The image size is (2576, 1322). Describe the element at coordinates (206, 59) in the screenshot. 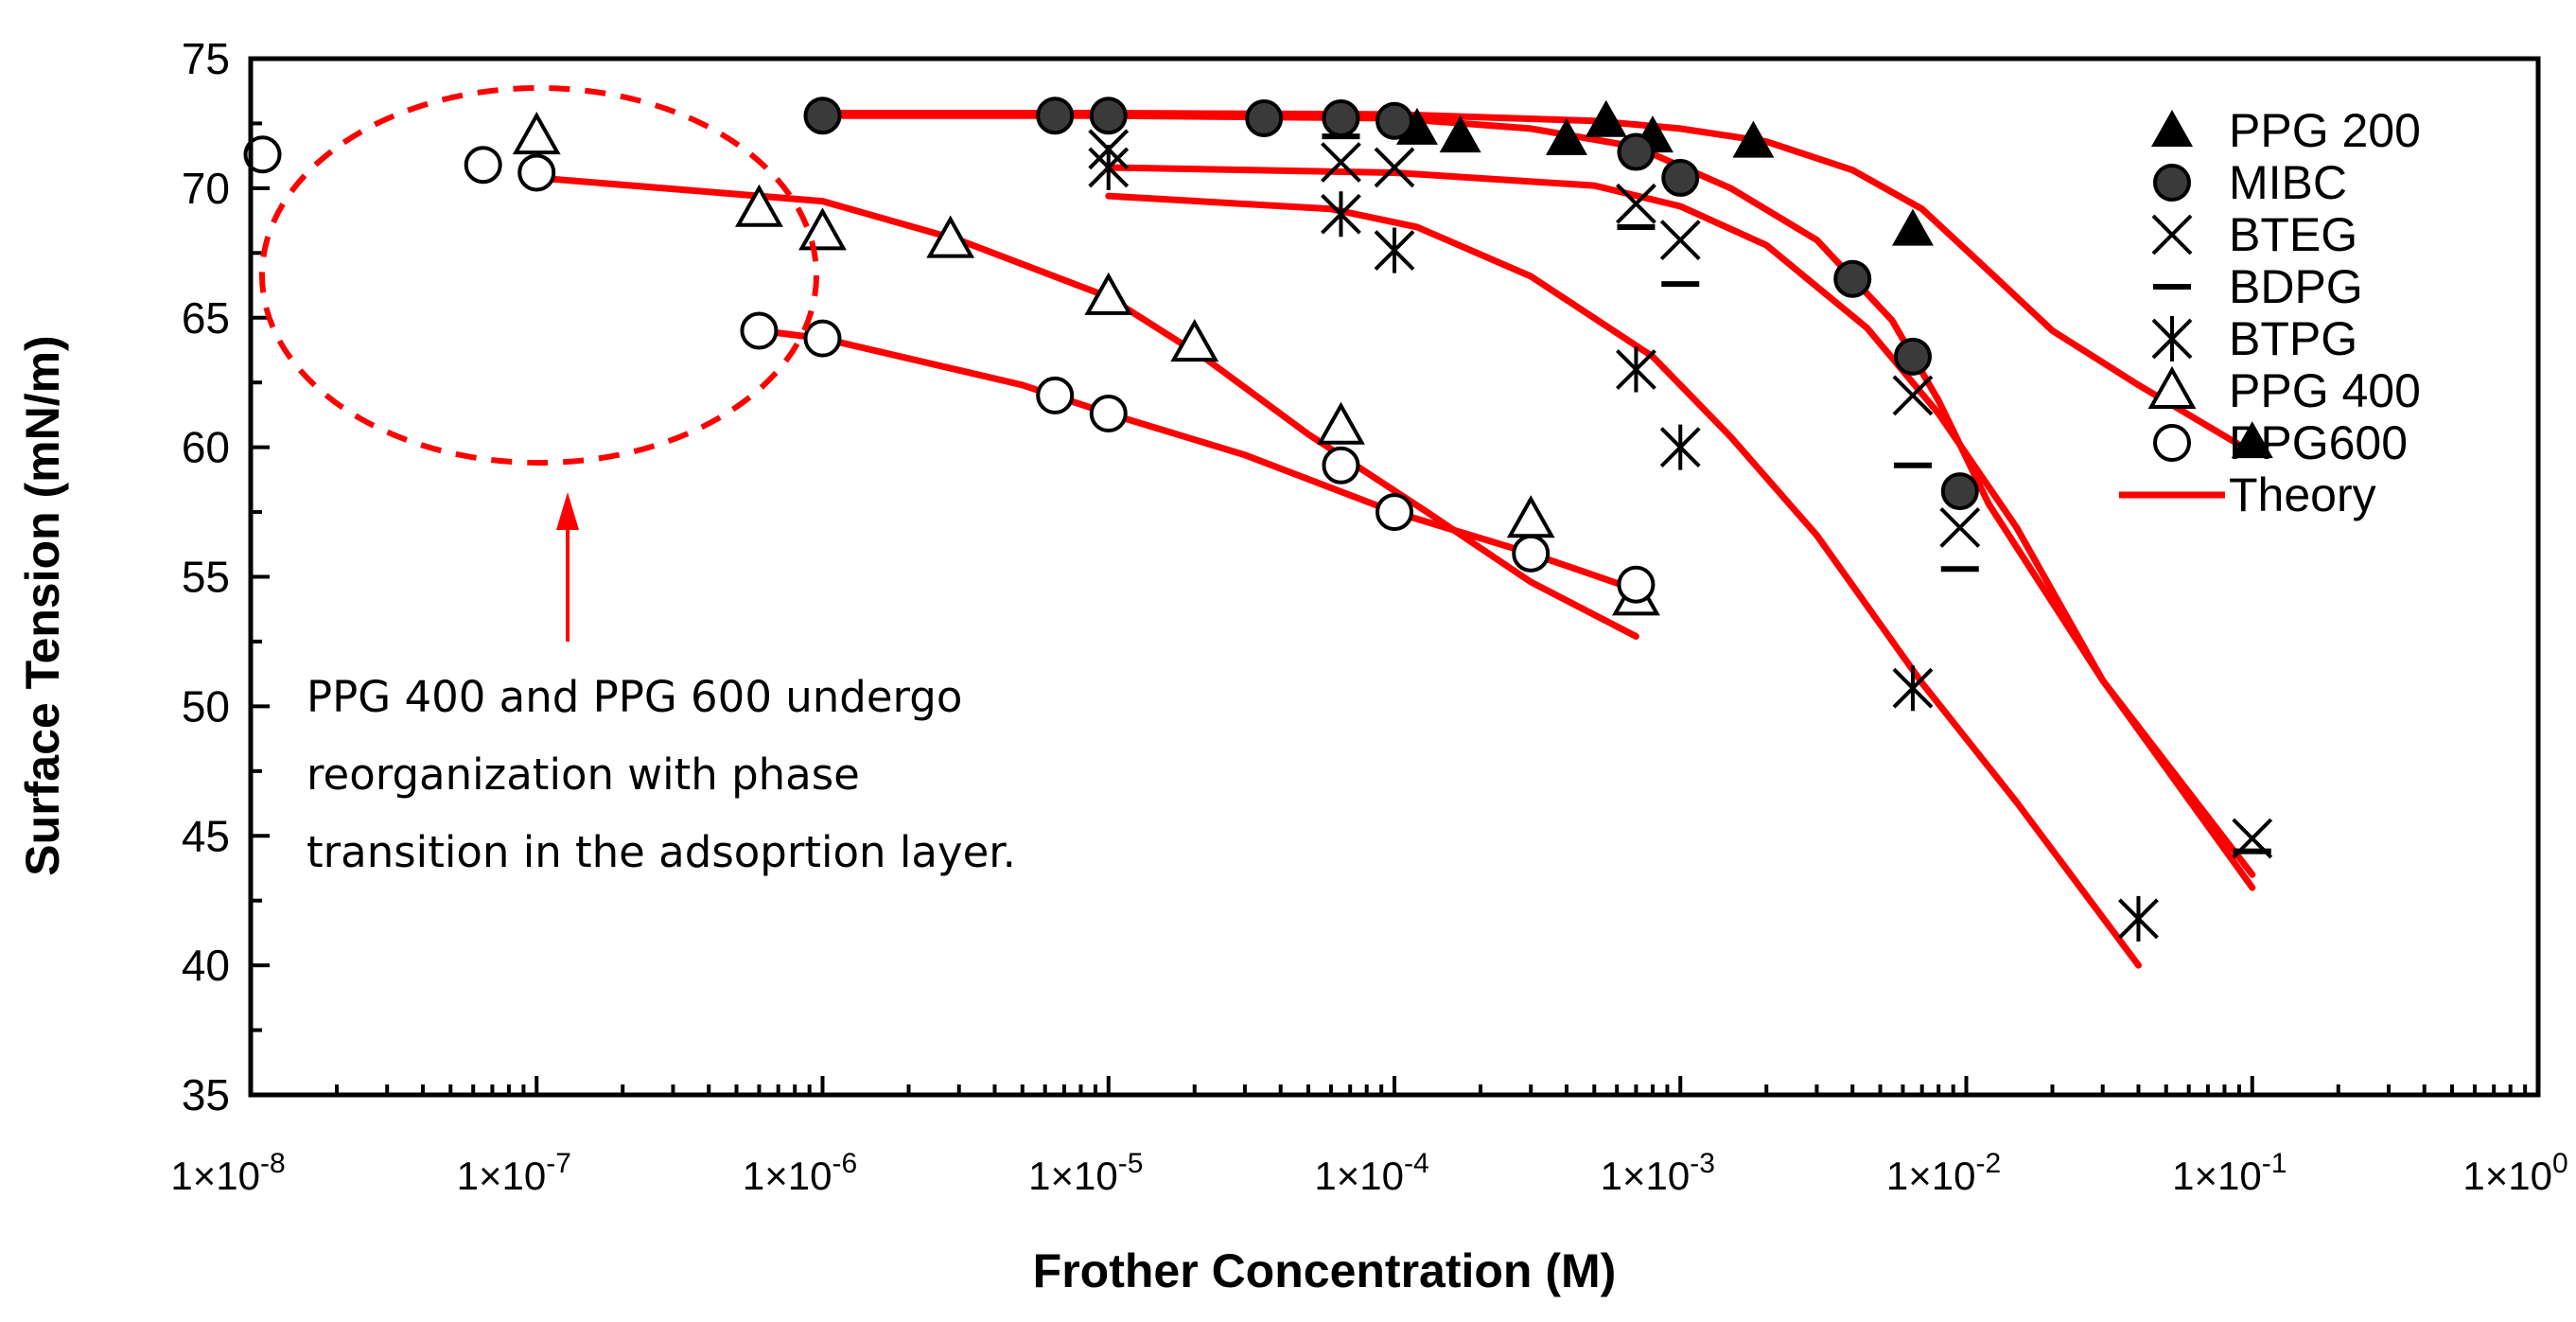

I see `y-tick-label: 75` at that location.